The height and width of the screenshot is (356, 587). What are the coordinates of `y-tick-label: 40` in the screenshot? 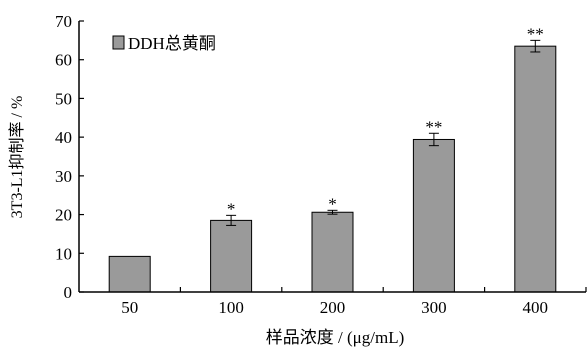 It's located at (63, 137).